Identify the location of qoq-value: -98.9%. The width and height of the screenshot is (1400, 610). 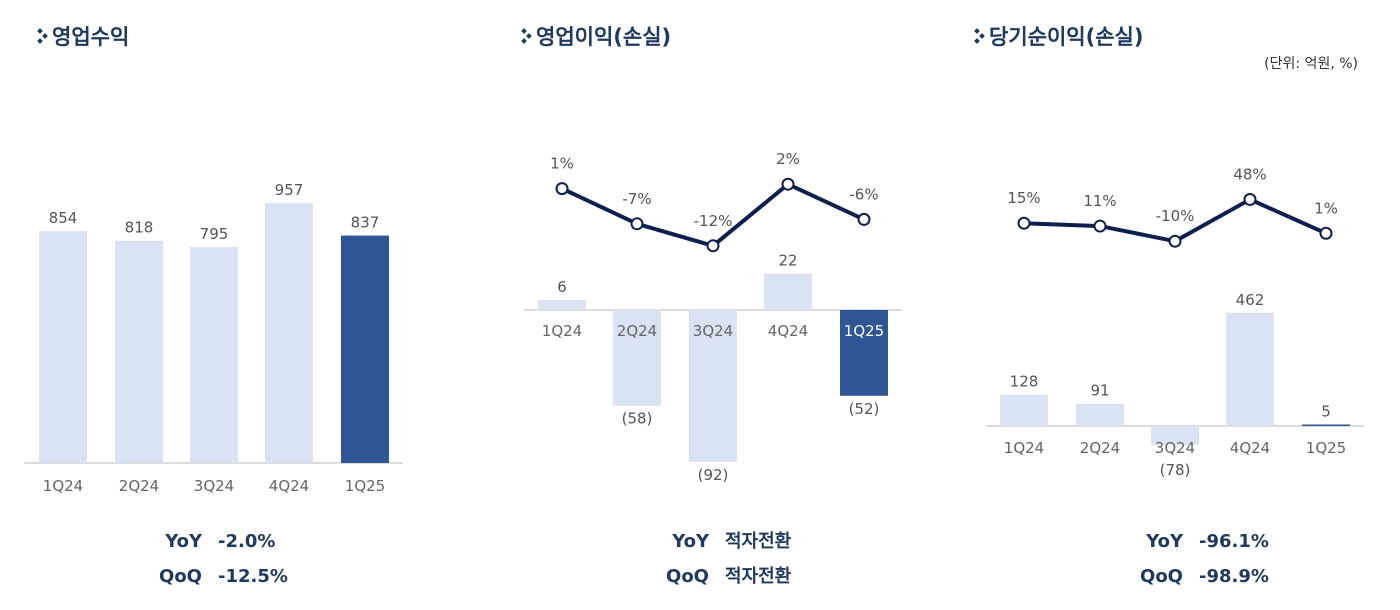
(1234, 576).